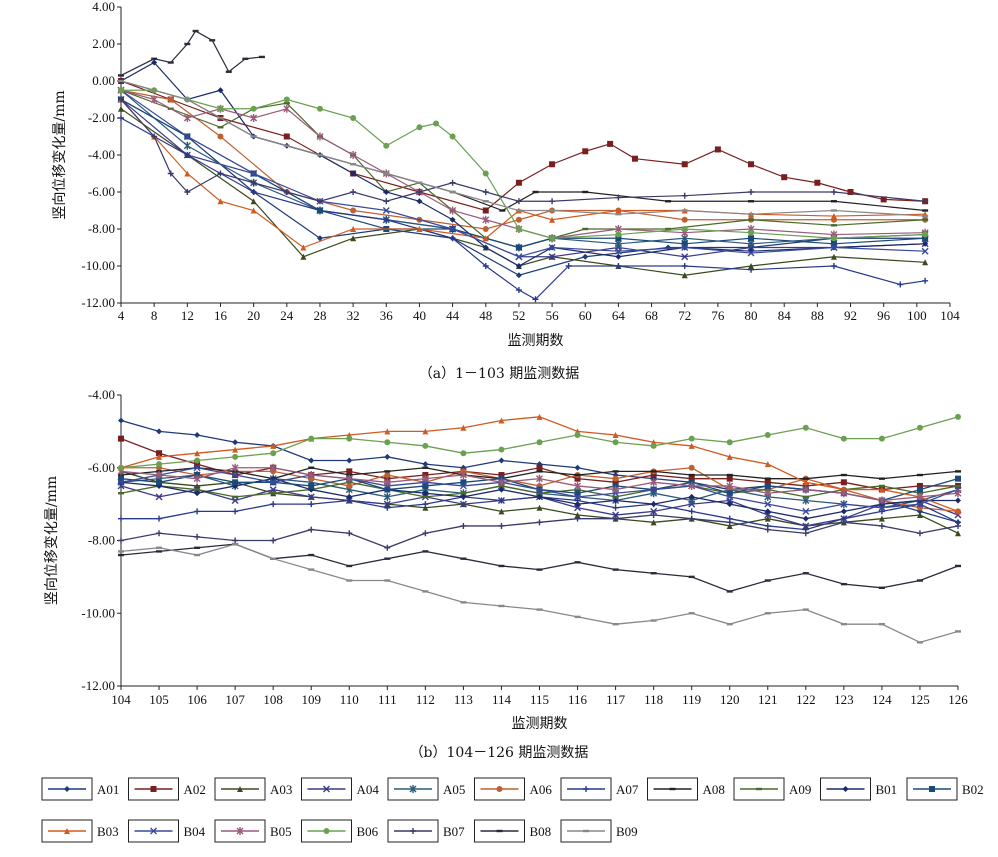 This screenshot has width=998, height=857. What do you see at coordinates (425, 467) in the screenshot?
I see `chart-b-point-A08` at bounding box center [425, 467].